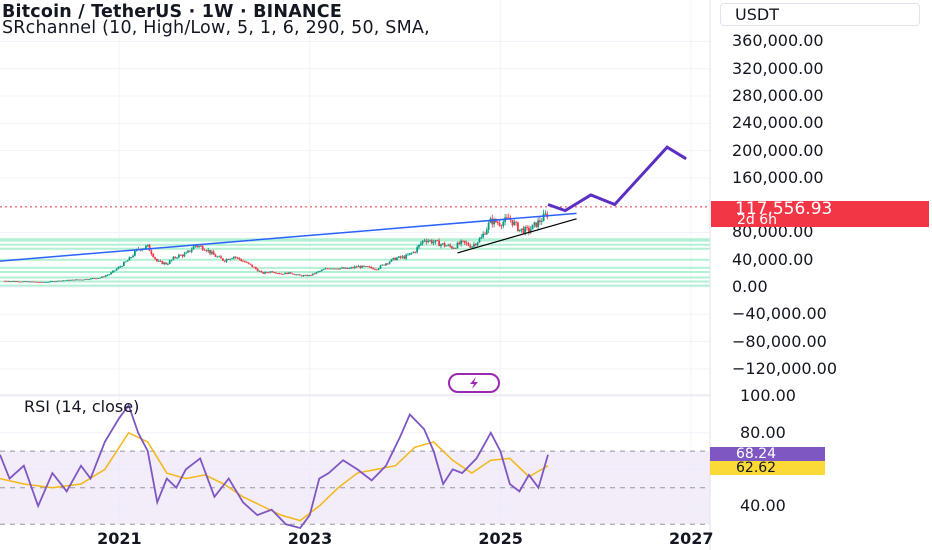 The height and width of the screenshot is (550, 932). Describe the element at coordinates (767, 468) in the screenshot. I see `rsi-ma-value-badge: 62.62` at that location.